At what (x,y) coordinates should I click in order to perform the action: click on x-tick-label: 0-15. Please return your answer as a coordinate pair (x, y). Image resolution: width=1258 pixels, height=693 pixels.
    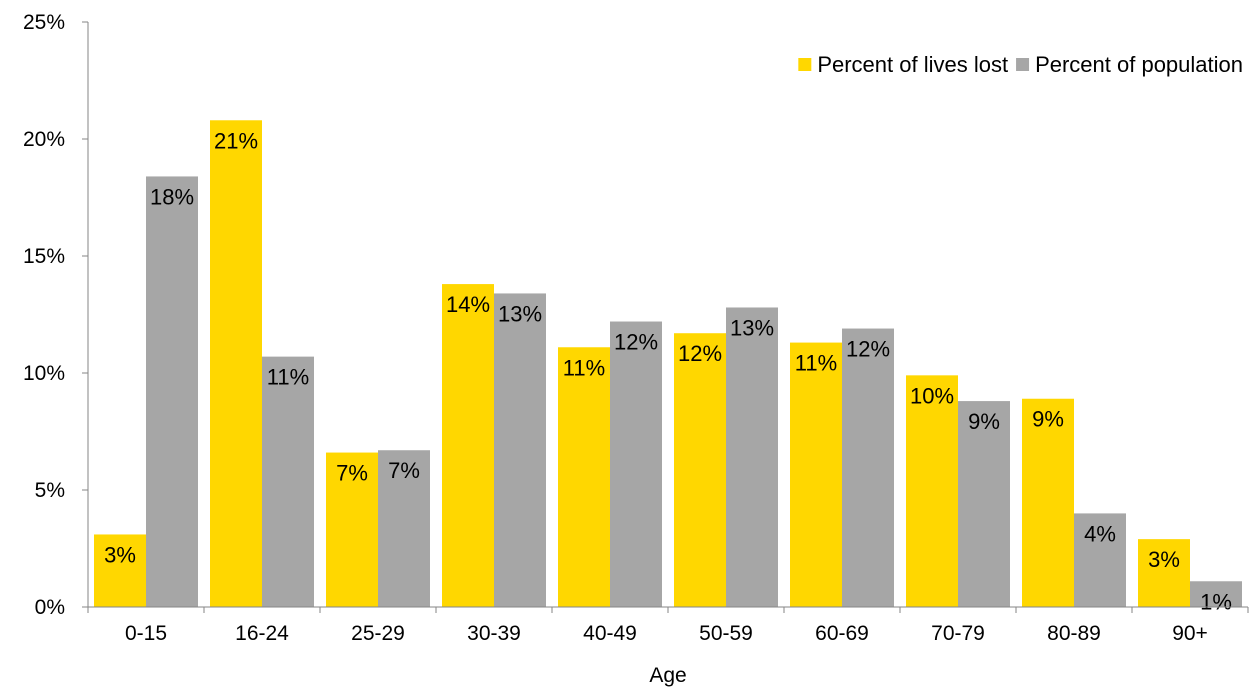
    Looking at the image, I should click on (146, 633).